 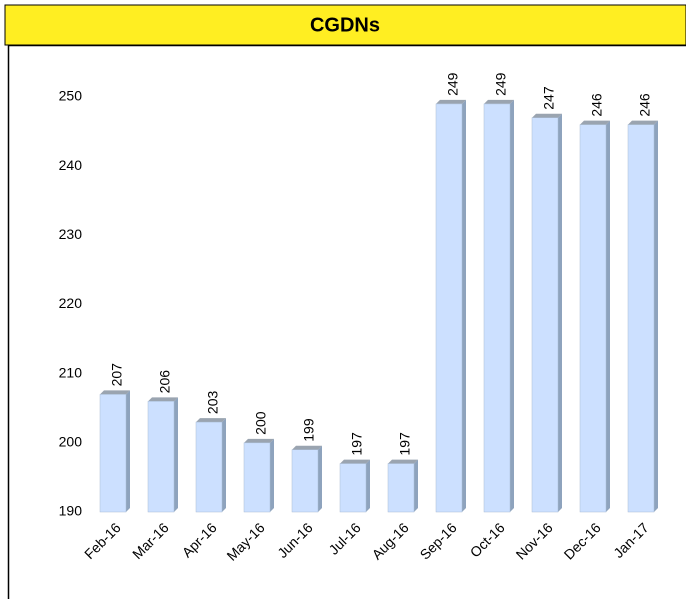 I want to click on x-tick-label: Nov-16, so click(x=534, y=540).